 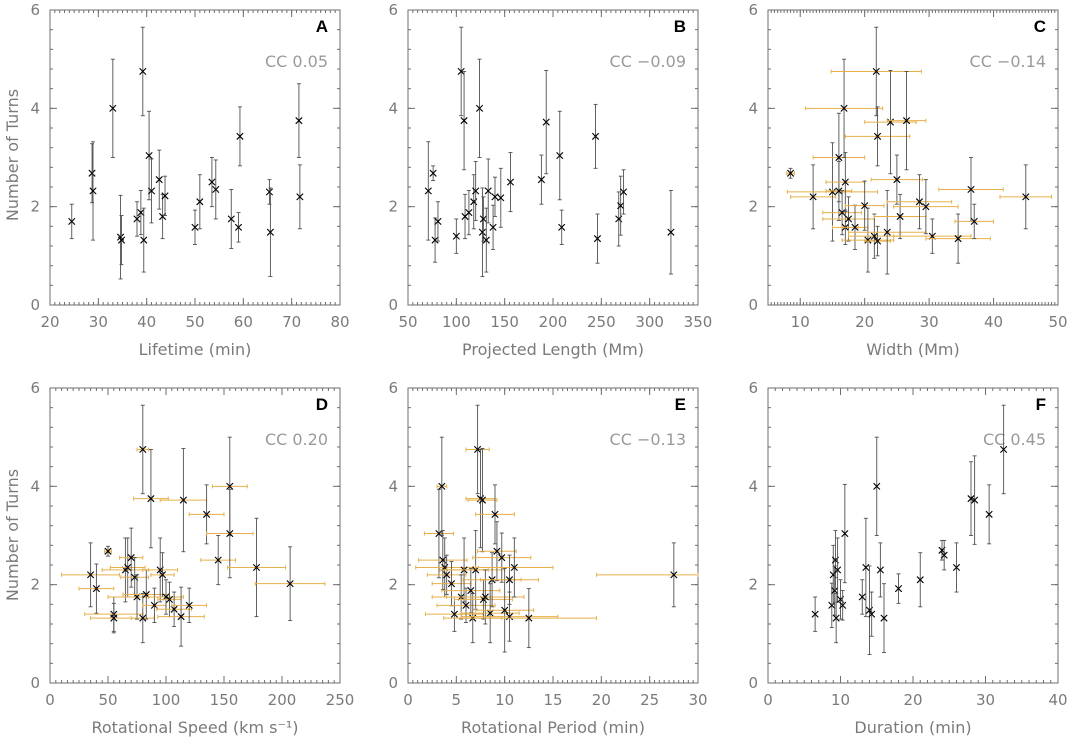 I want to click on x-tick-label: 0, so click(x=408, y=700).